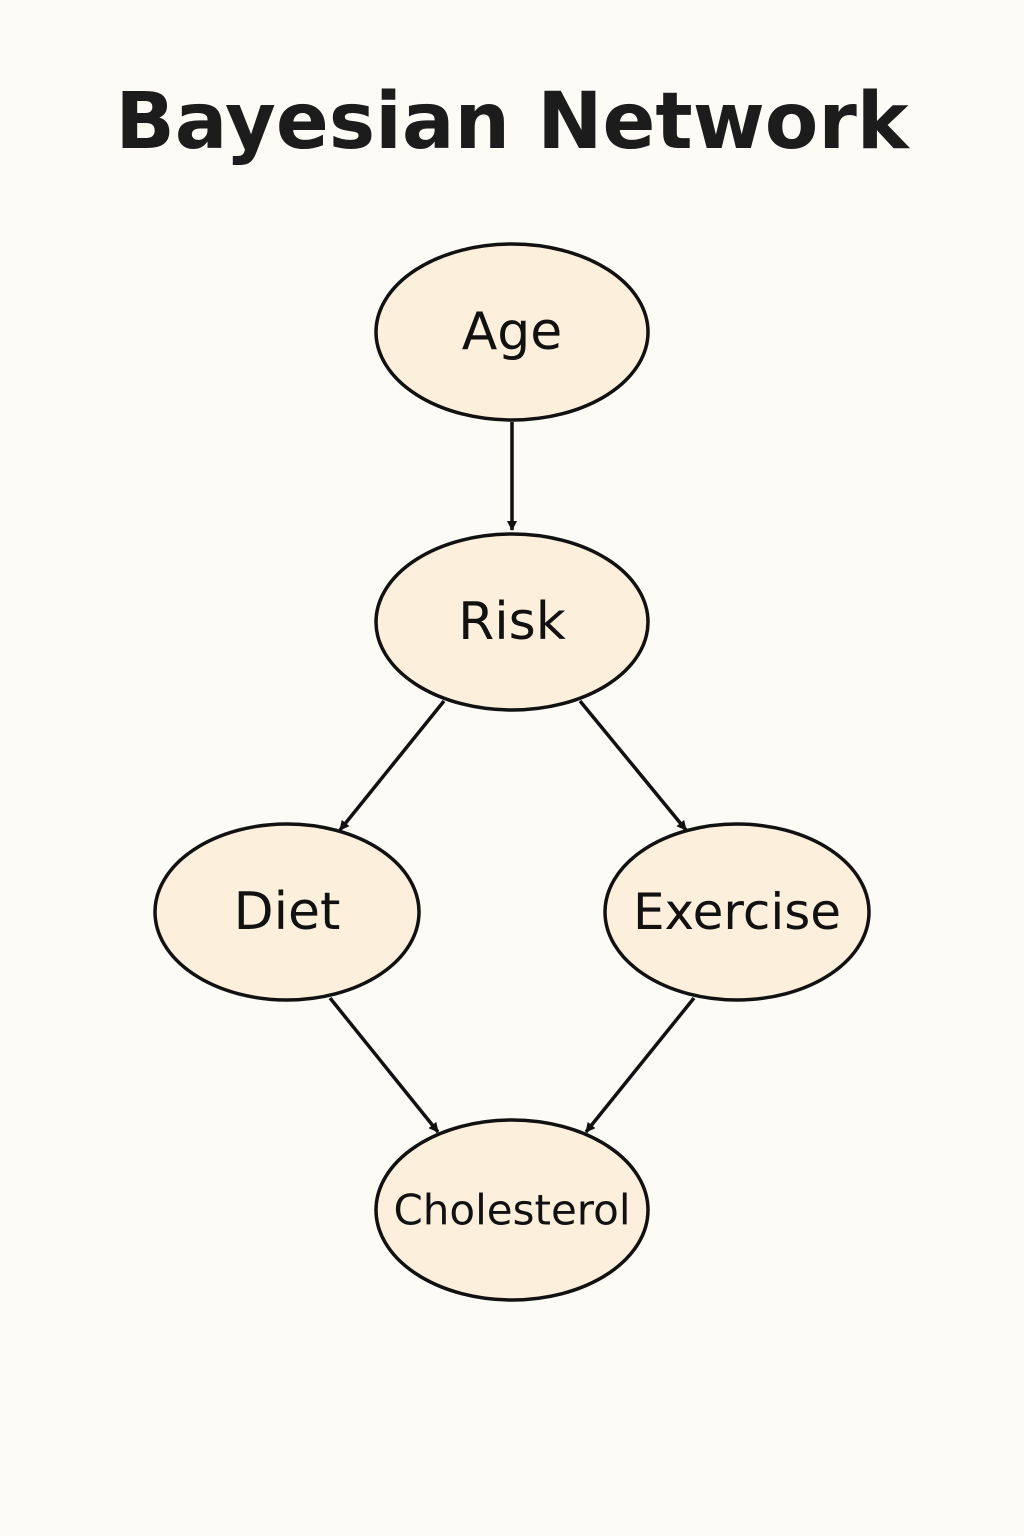  I want to click on edge-exercise-to-cholesterol, so click(640, 1065).